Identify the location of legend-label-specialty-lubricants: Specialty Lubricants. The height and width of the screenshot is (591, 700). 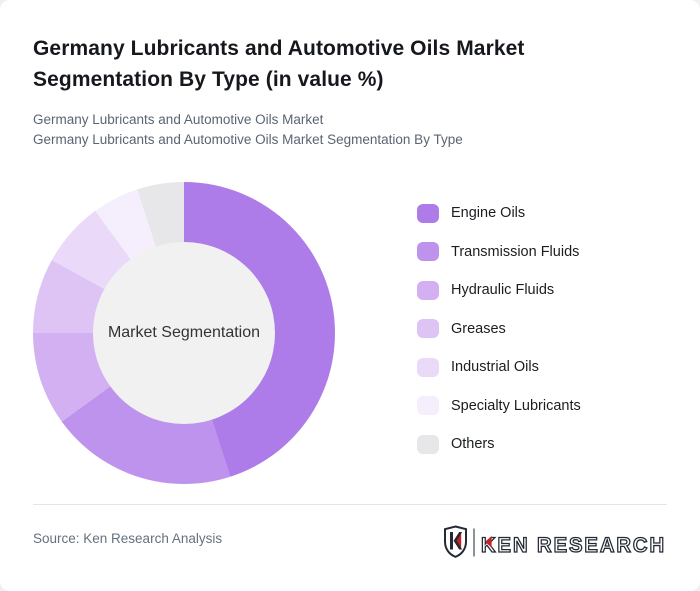
(516, 405).